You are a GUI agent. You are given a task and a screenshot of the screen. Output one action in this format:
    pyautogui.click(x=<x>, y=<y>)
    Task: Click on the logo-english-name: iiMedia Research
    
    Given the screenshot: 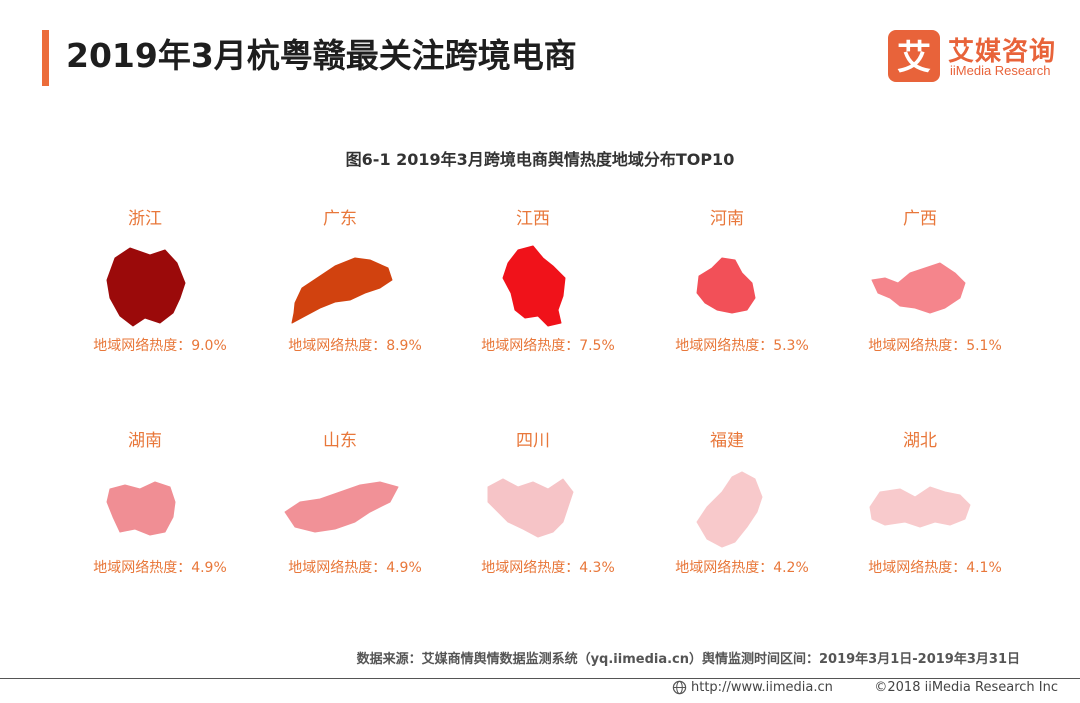 What is the action you would take?
    pyautogui.click(x=1000, y=70)
    